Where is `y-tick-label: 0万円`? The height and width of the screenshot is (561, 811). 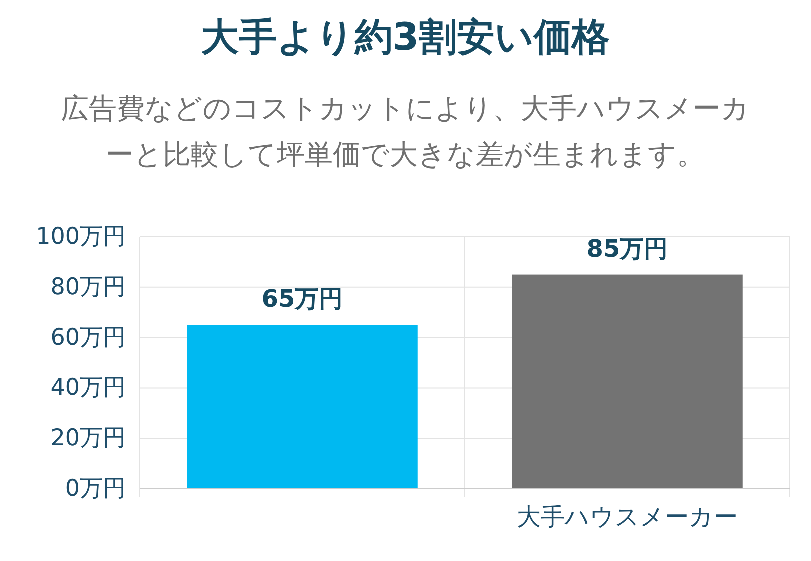
y-tick-label: 0万円 is located at coordinates (95, 489).